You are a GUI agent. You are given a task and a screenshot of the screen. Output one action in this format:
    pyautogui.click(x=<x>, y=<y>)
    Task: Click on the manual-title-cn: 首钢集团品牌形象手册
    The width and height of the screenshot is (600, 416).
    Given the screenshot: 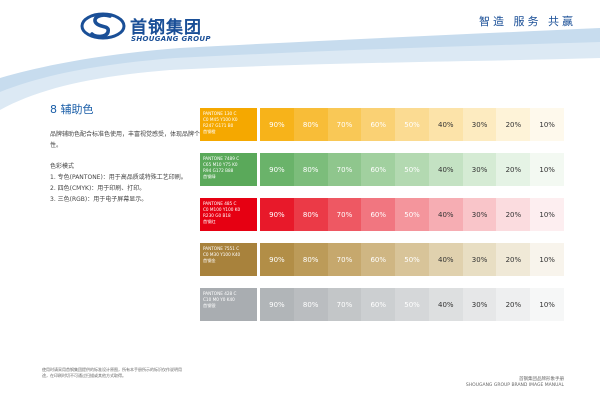 What is the action you would take?
    pyautogui.click(x=541, y=379)
    